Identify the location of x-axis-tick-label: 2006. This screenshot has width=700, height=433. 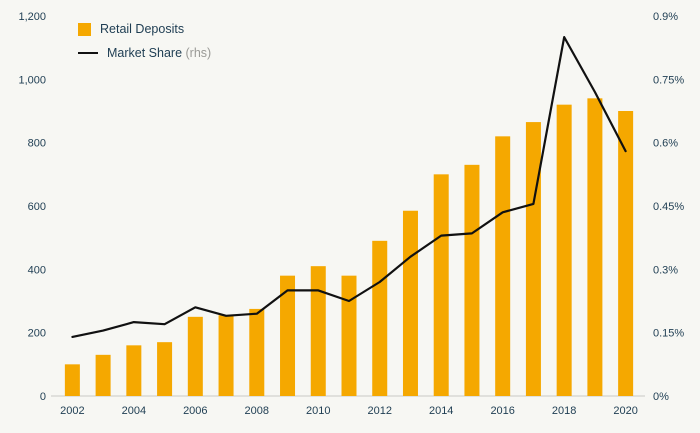
(195, 411).